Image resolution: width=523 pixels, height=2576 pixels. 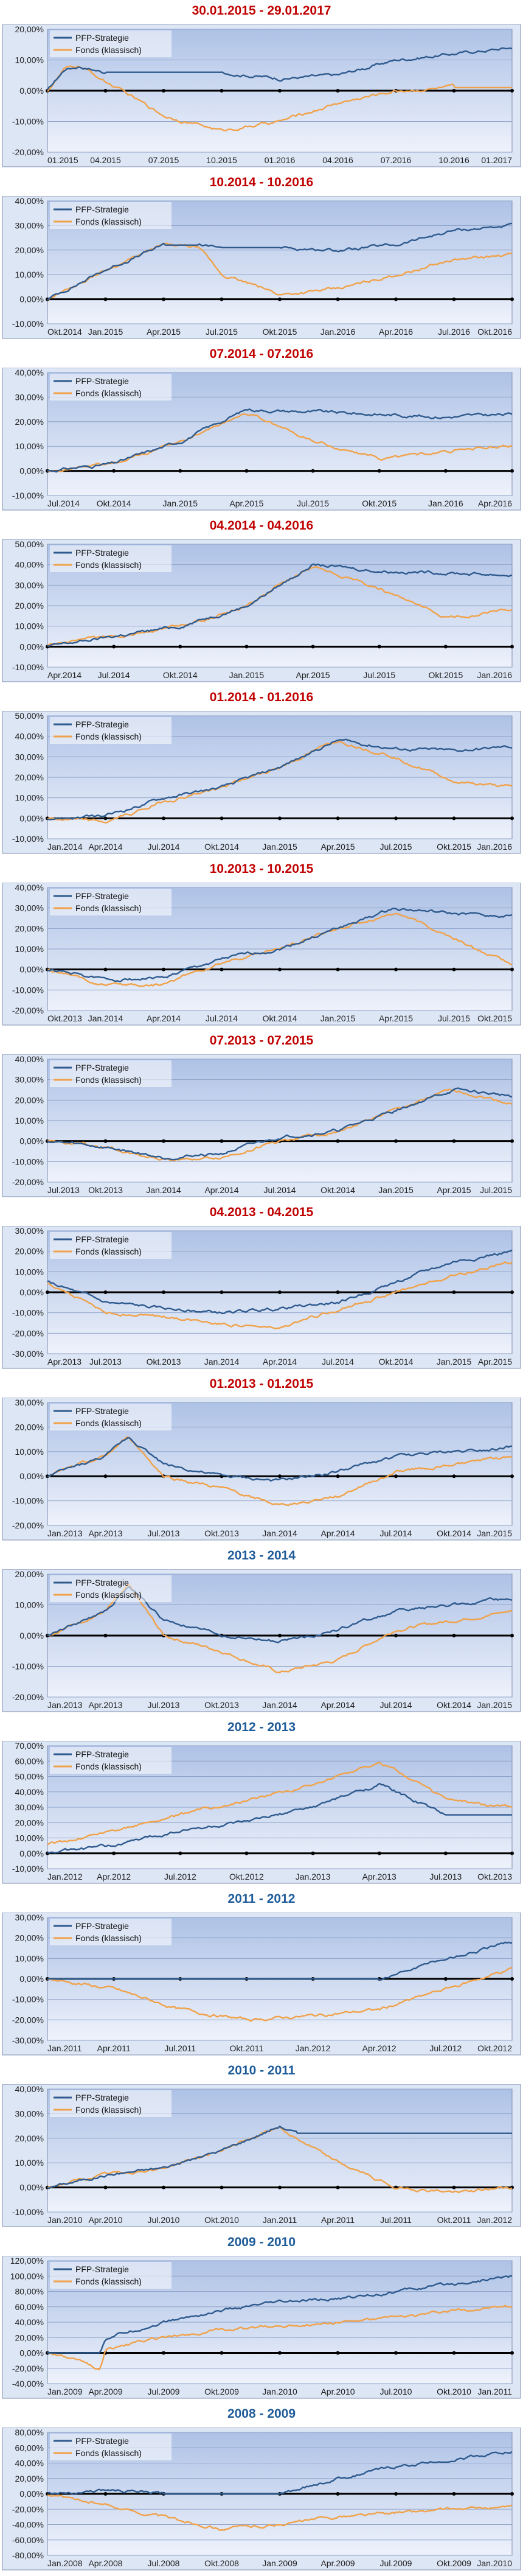 What do you see at coordinates (261, 2242) in the screenshot?
I see `chart-title: 2009 - 2010` at bounding box center [261, 2242].